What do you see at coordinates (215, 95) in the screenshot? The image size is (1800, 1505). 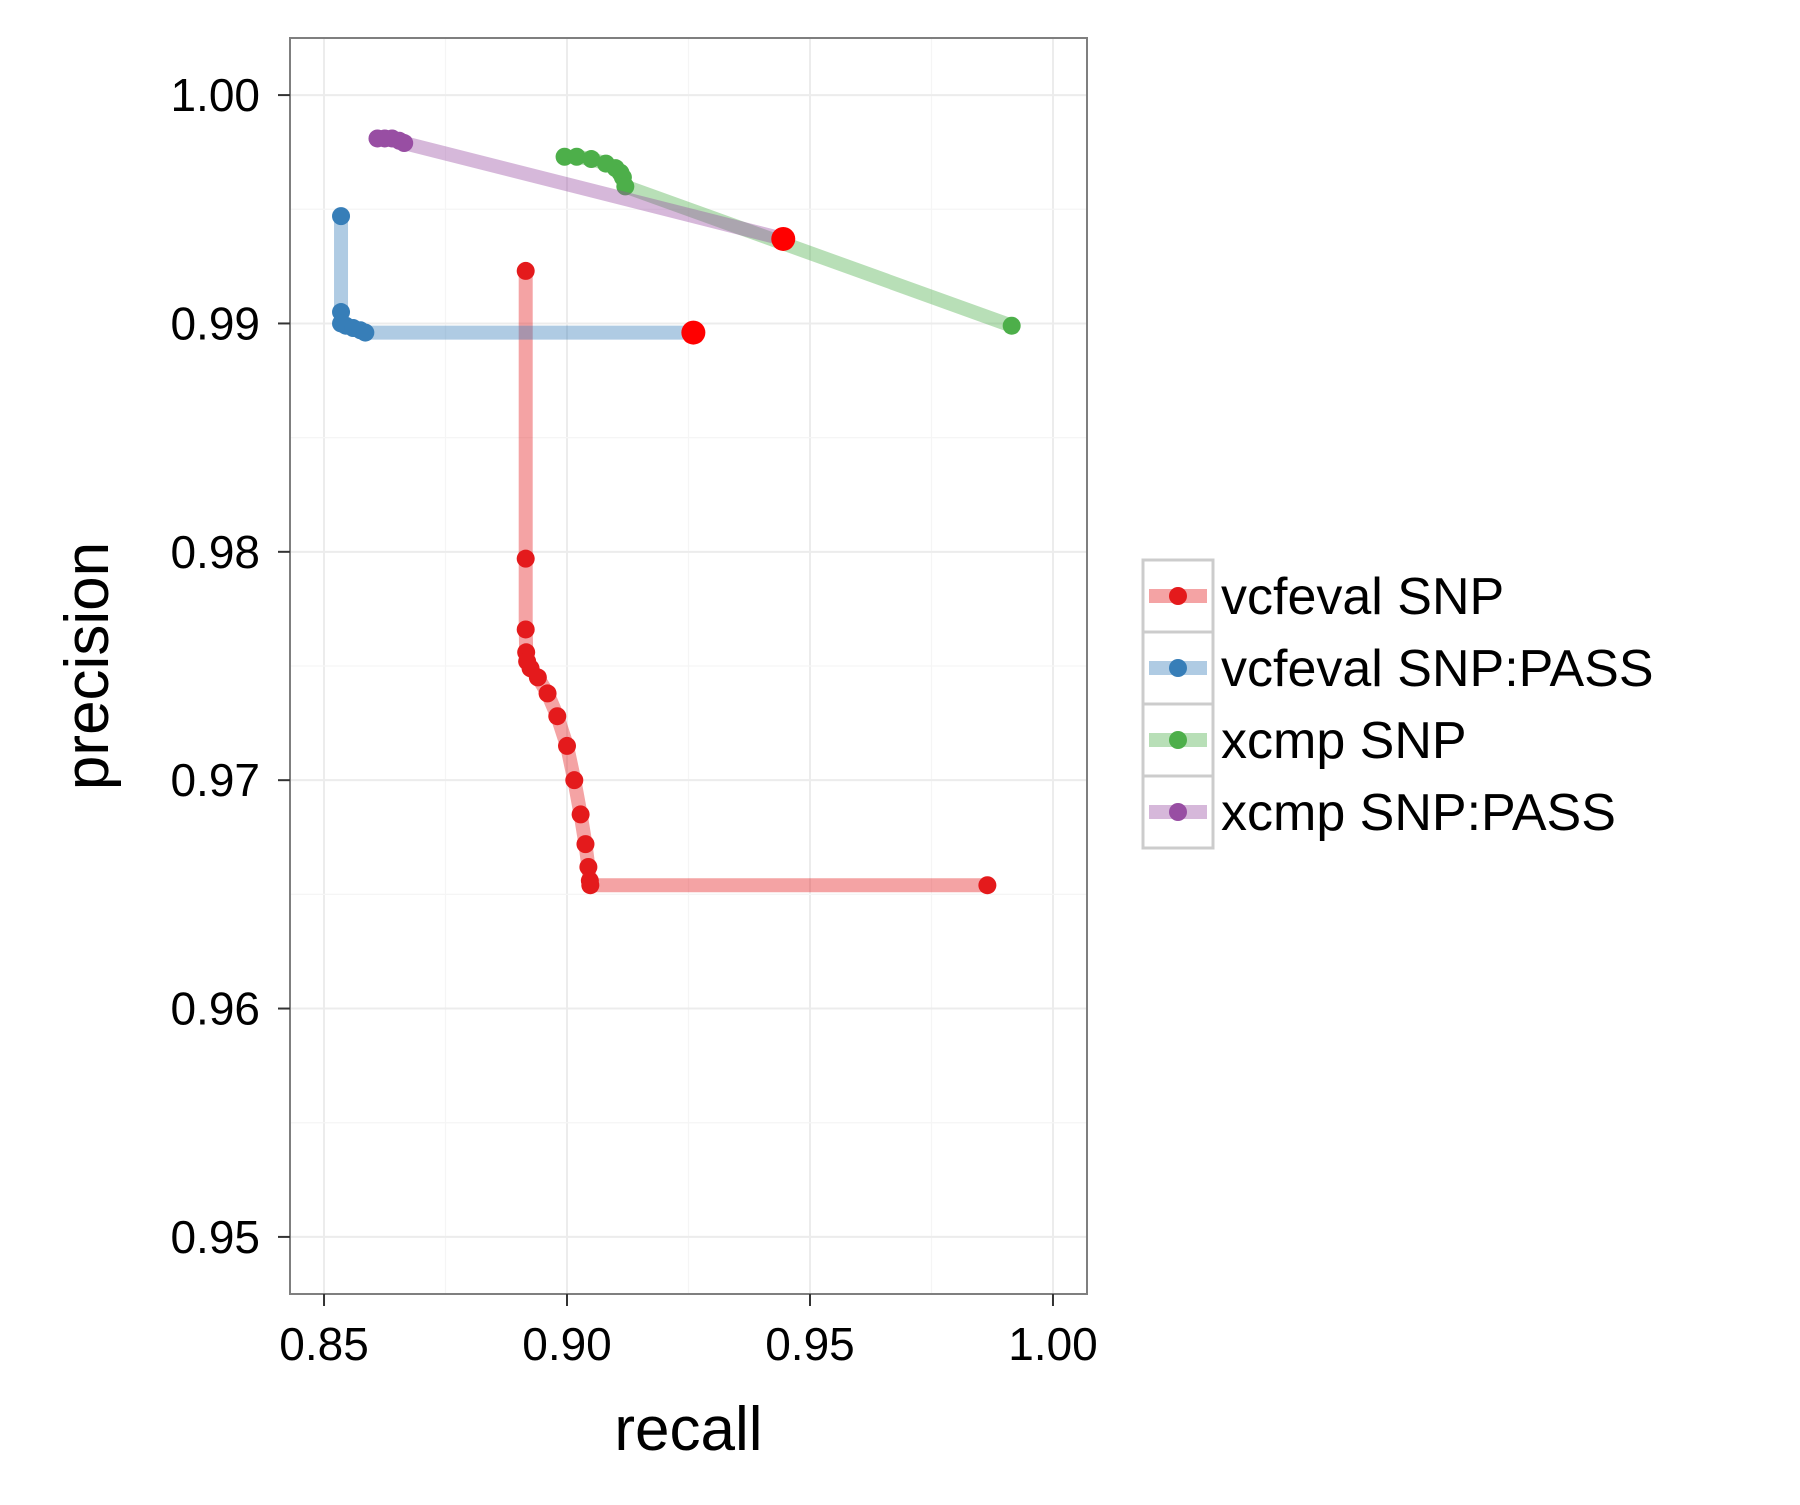 I see `y-tick-label: 1.00` at bounding box center [215, 95].